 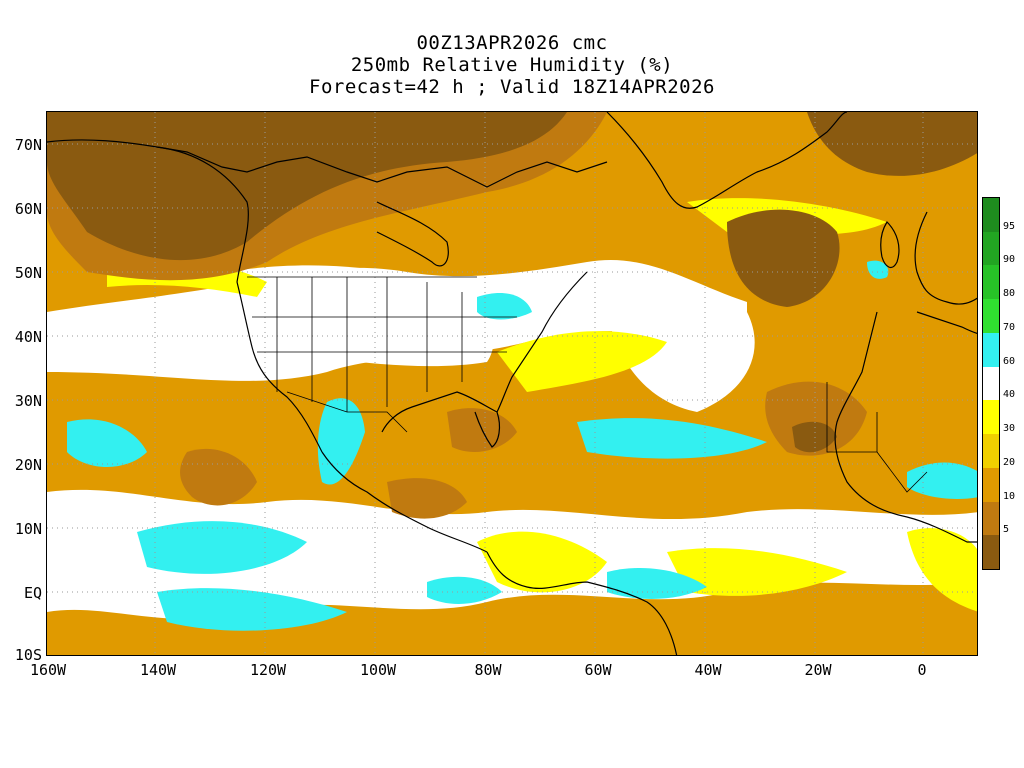 I want to click on lon-label-40w: 40W, so click(x=708, y=670).